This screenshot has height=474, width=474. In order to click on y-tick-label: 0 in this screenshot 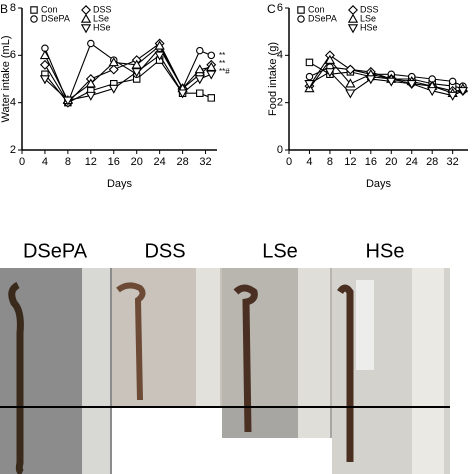, I will do `click(280, 150)`.